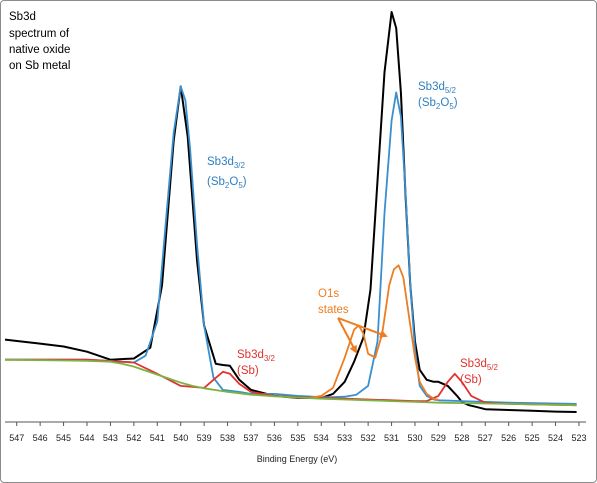  What do you see at coordinates (362, 327) in the screenshot?
I see `o1s-arrow-right` at bounding box center [362, 327].